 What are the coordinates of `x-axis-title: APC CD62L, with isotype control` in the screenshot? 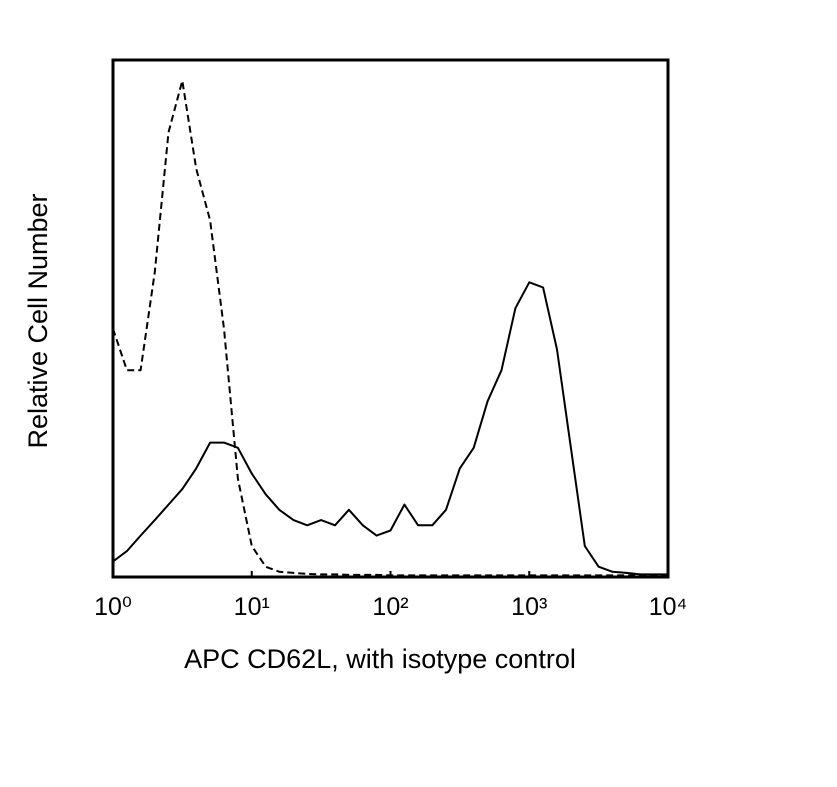 It's located at (380, 659).